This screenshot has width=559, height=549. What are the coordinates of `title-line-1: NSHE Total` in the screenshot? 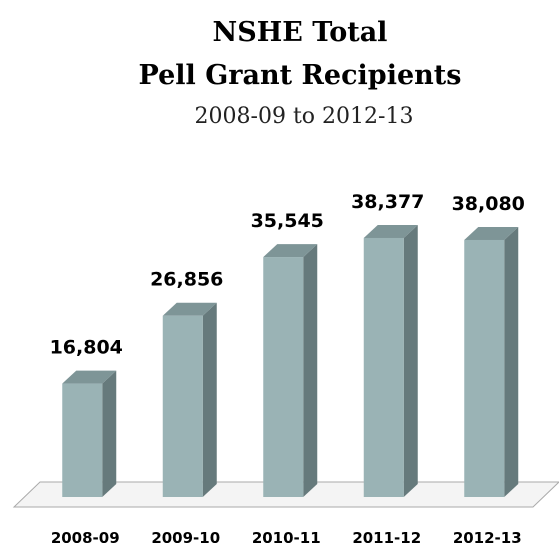 It's located at (300, 32).